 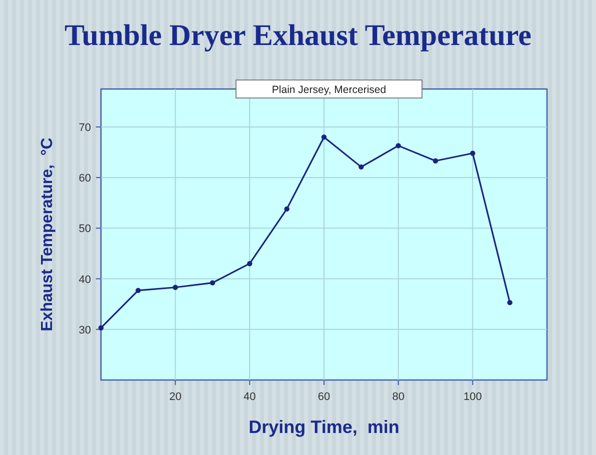 What do you see at coordinates (472, 397) in the screenshot?
I see `x-tick-label: 100` at bounding box center [472, 397].